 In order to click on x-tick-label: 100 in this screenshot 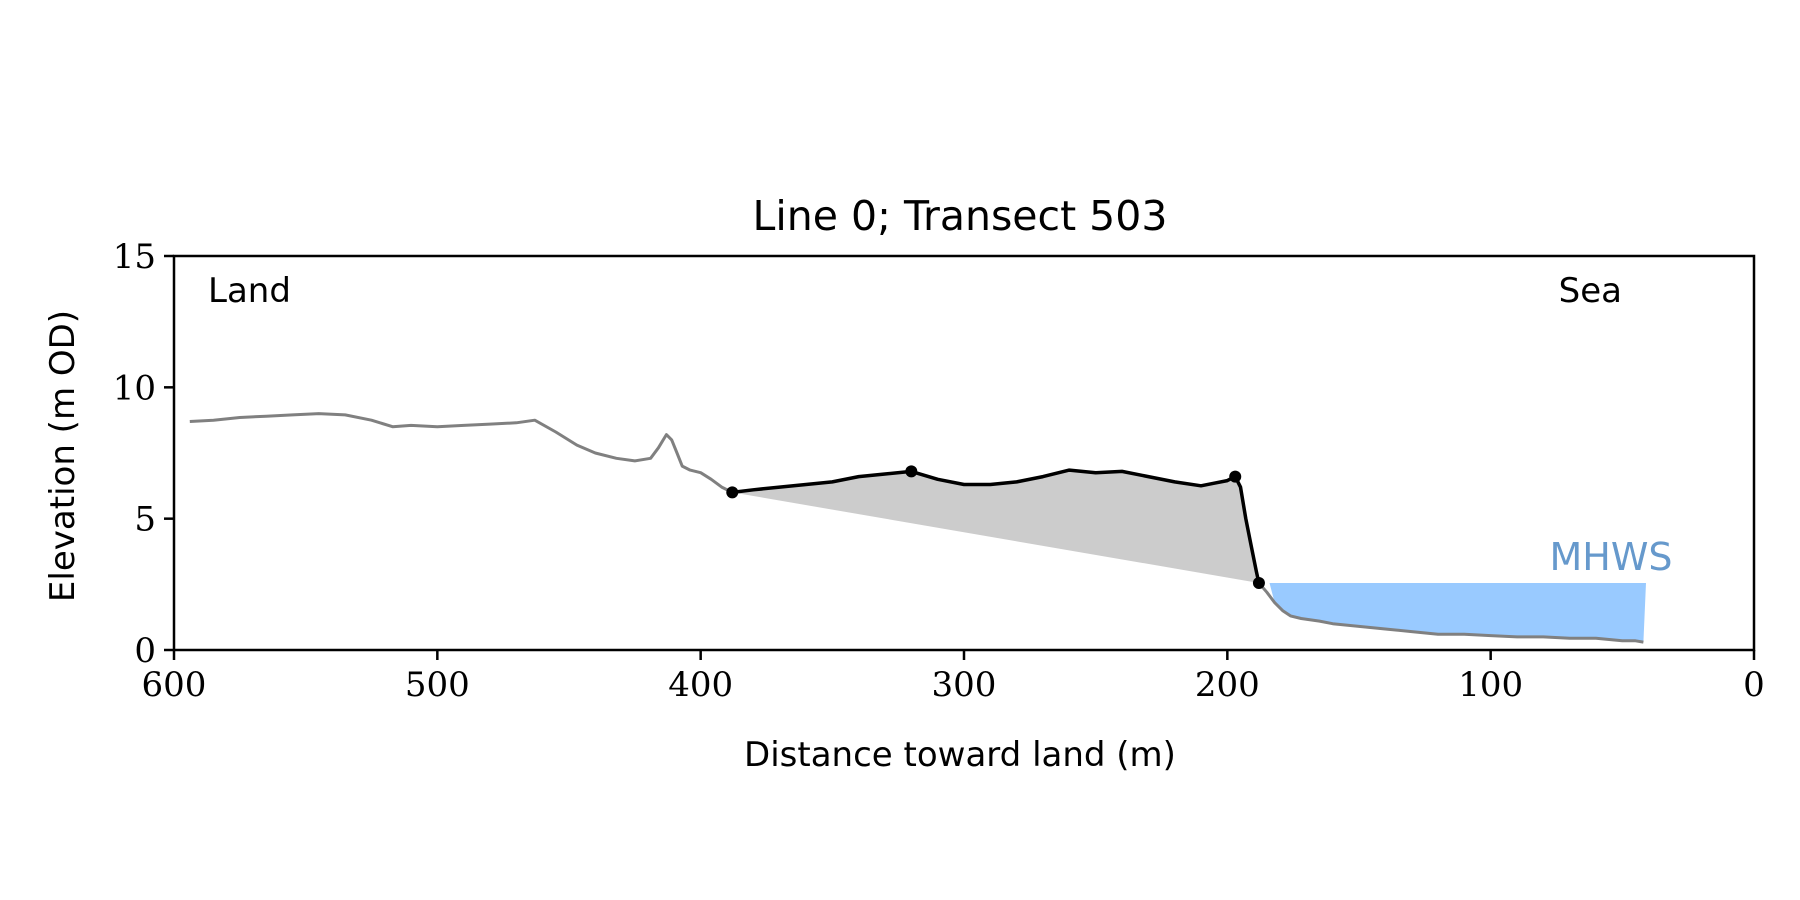, I will do `click(1490, 685)`.